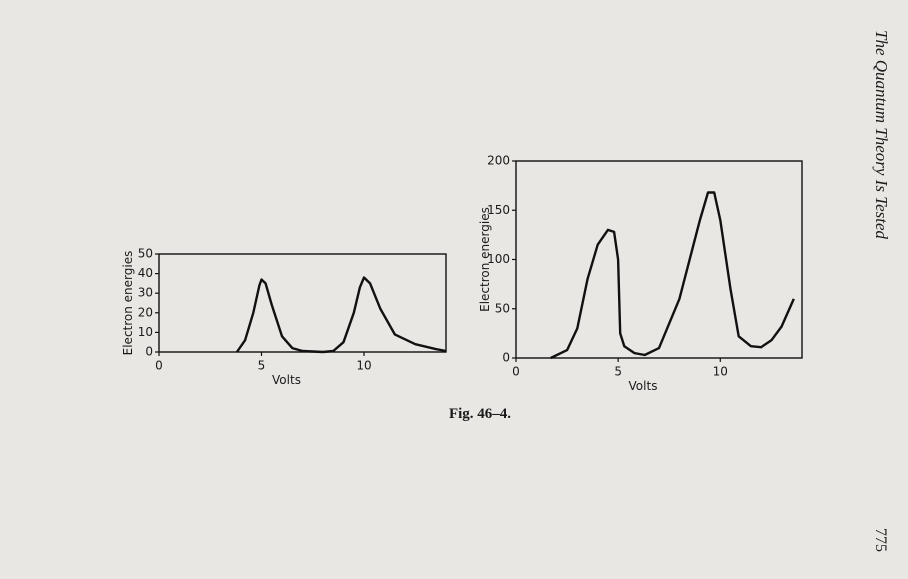 The image size is (908, 579). What do you see at coordinates (498, 210) in the screenshot?
I see `y-tick-label: 150` at bounding box center [498, 210].